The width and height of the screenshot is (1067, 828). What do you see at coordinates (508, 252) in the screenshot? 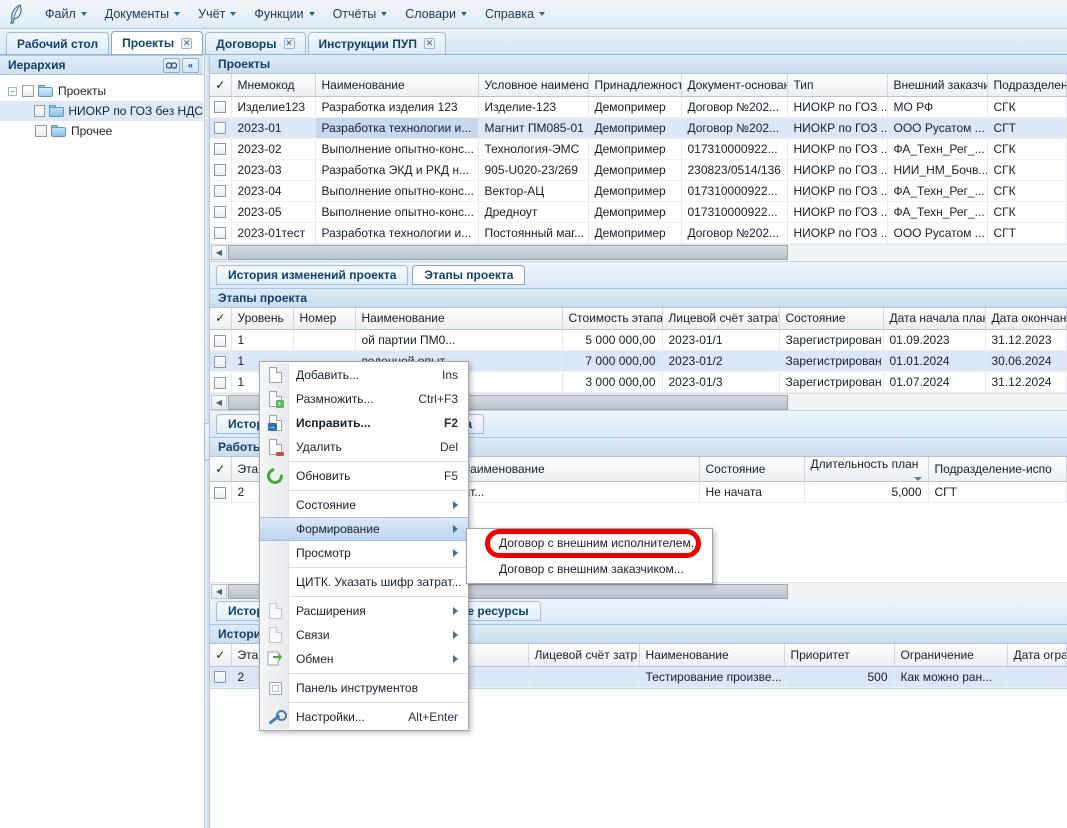
I see `scroll-thumb` at bounding box center [508, 252].